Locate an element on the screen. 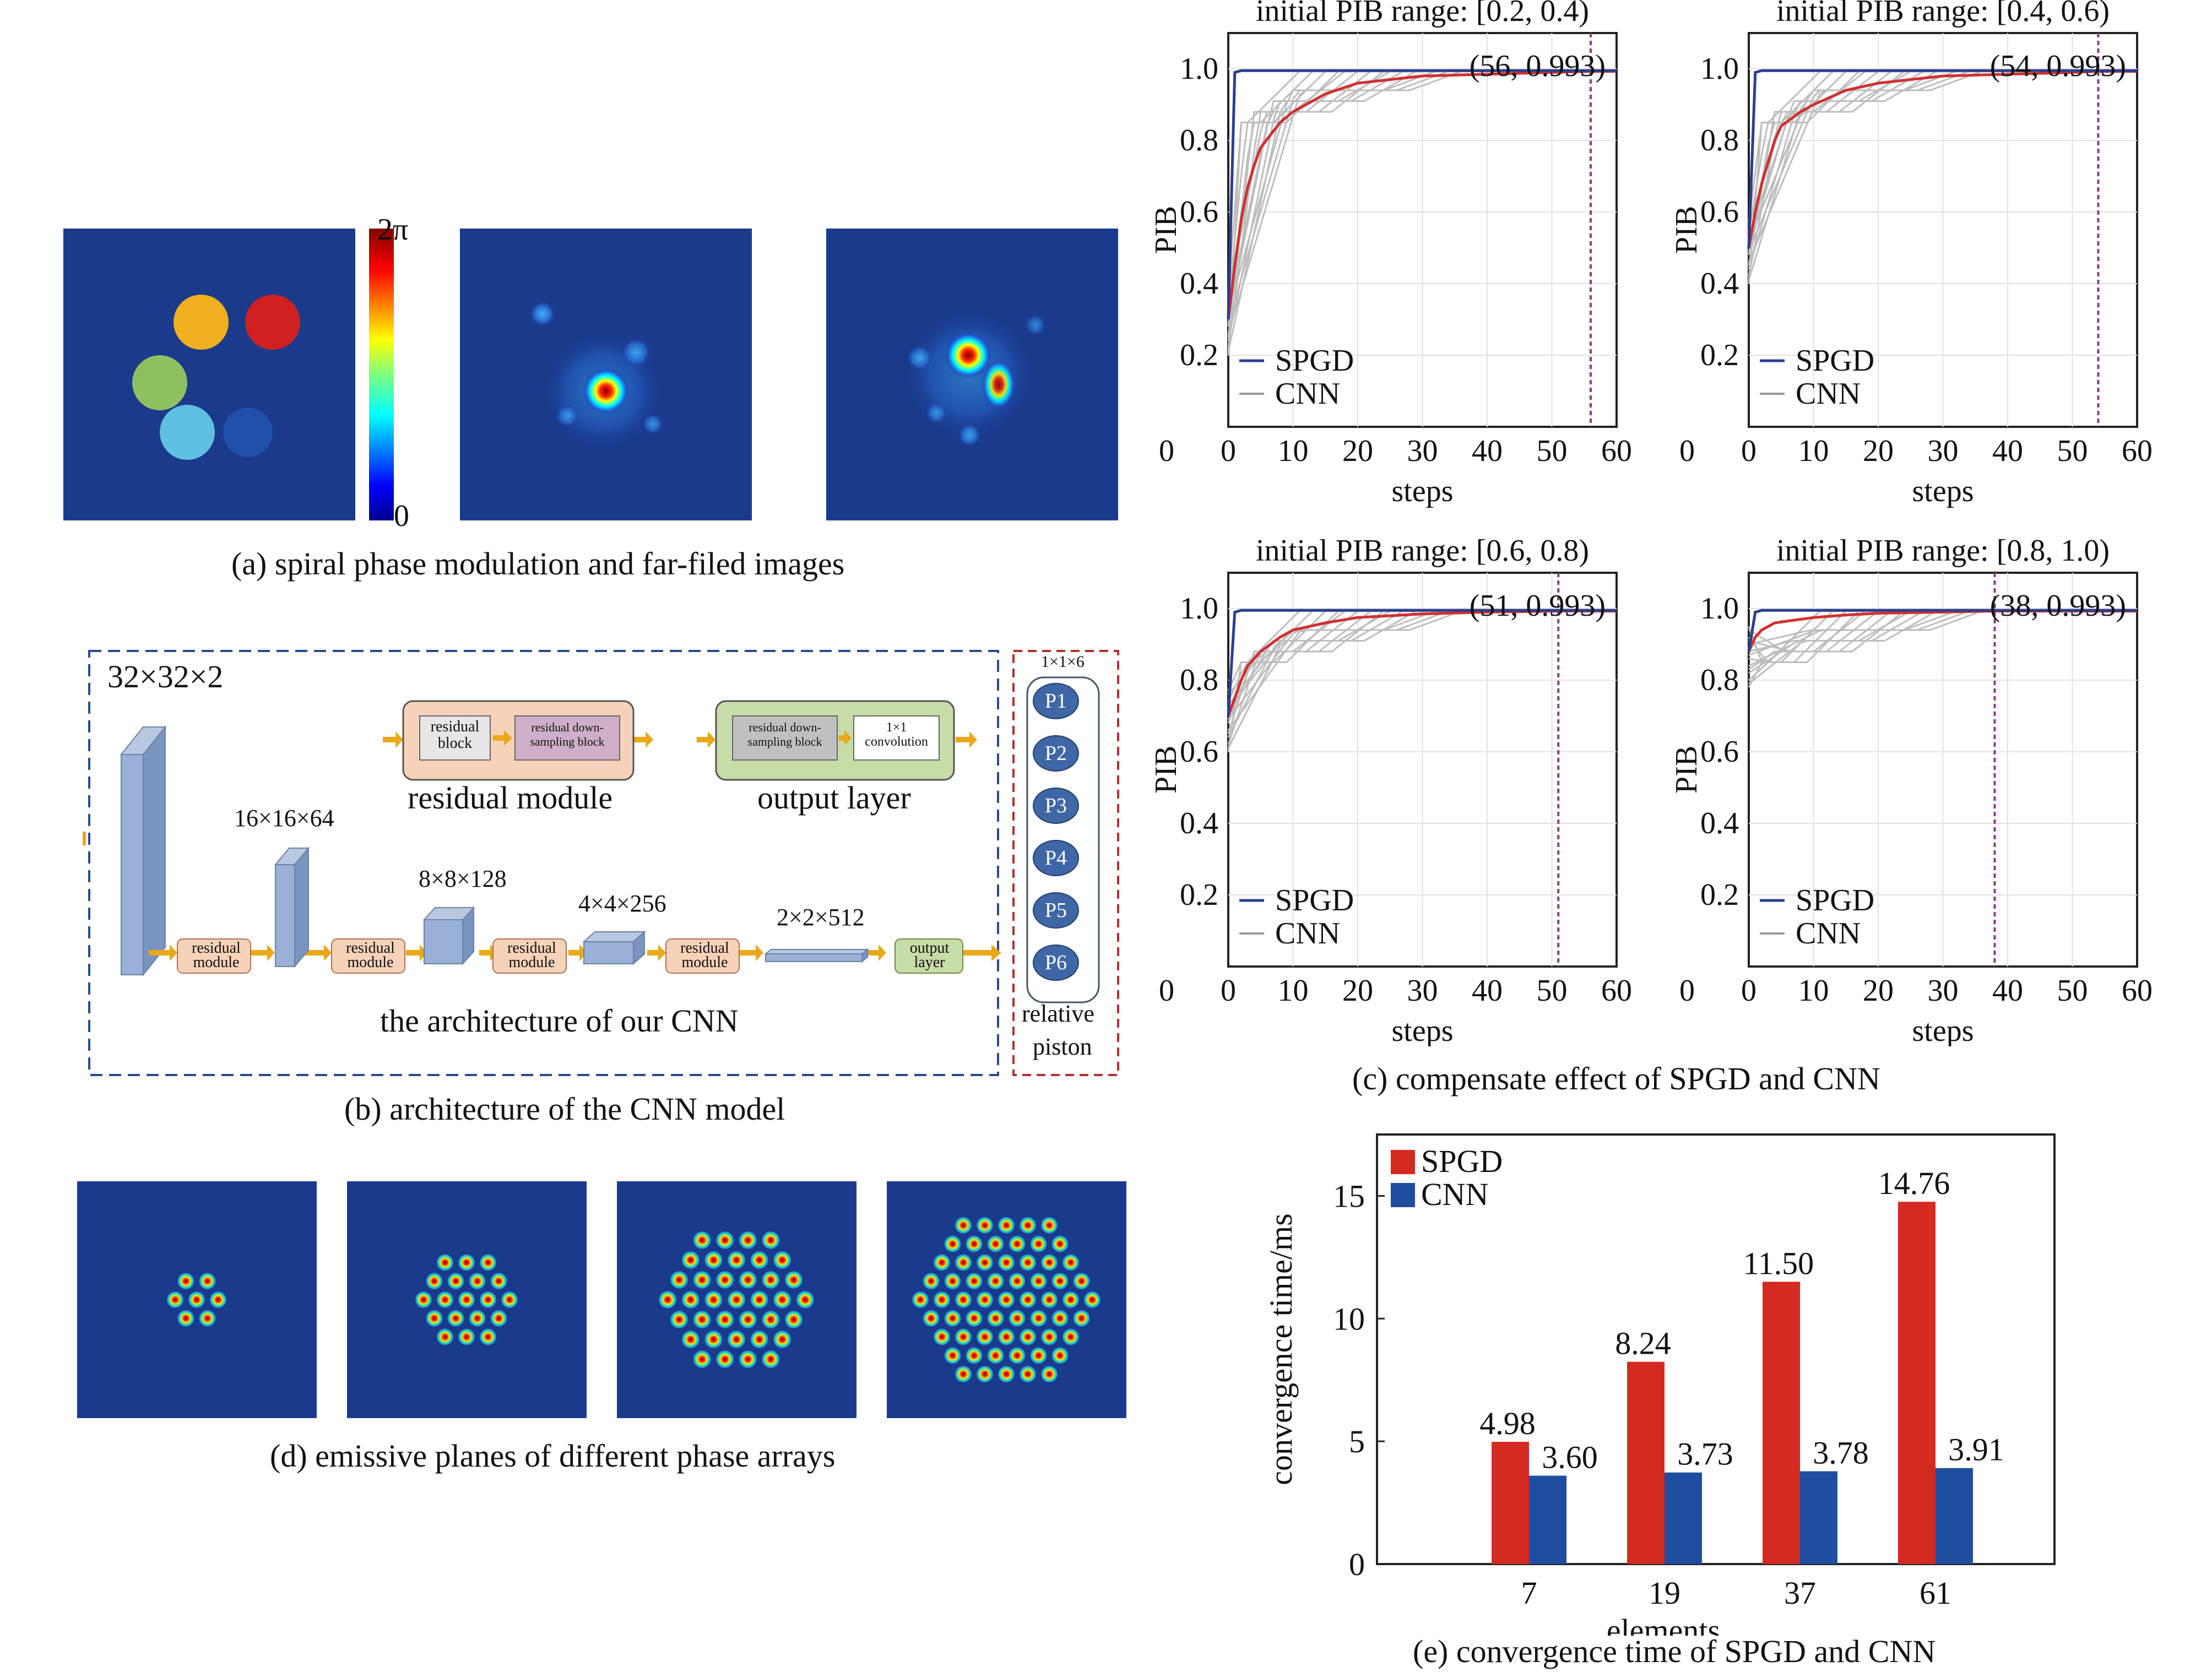 This screenshot has height=1672, width=2212. piston-2: P2 is located at coordinates (1056, 753).